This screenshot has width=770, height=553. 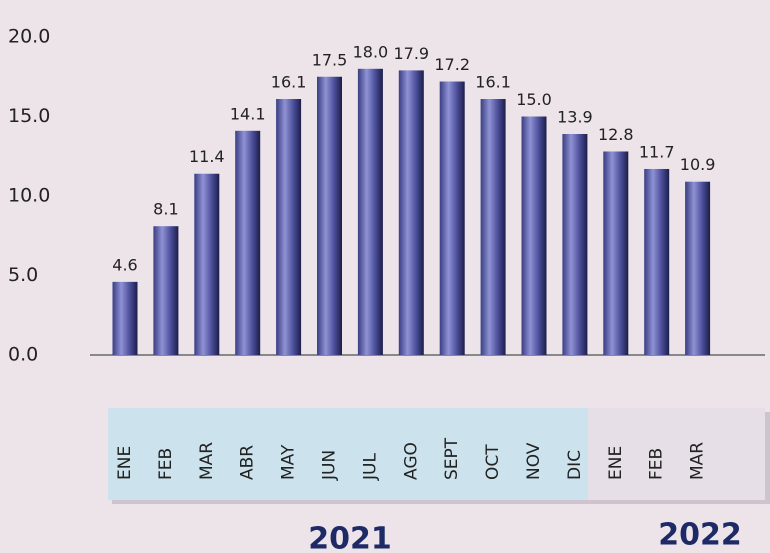 I want to click on band-2021, so click(x=348, y=454).